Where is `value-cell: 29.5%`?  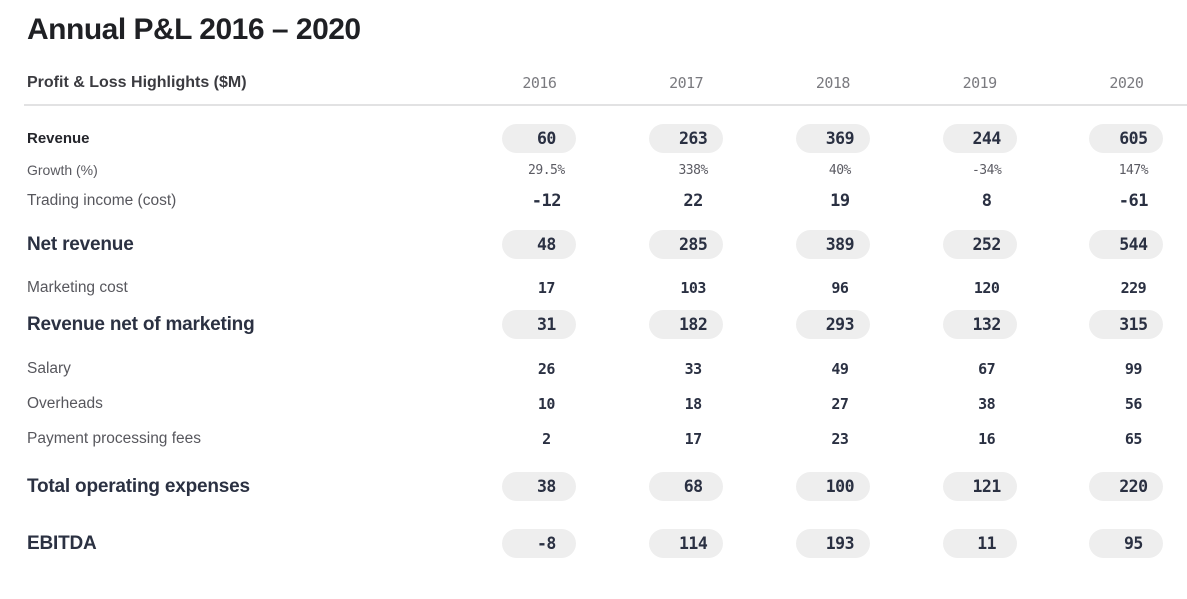
value-cell: 29.5% is located at coordinates (539, 170).